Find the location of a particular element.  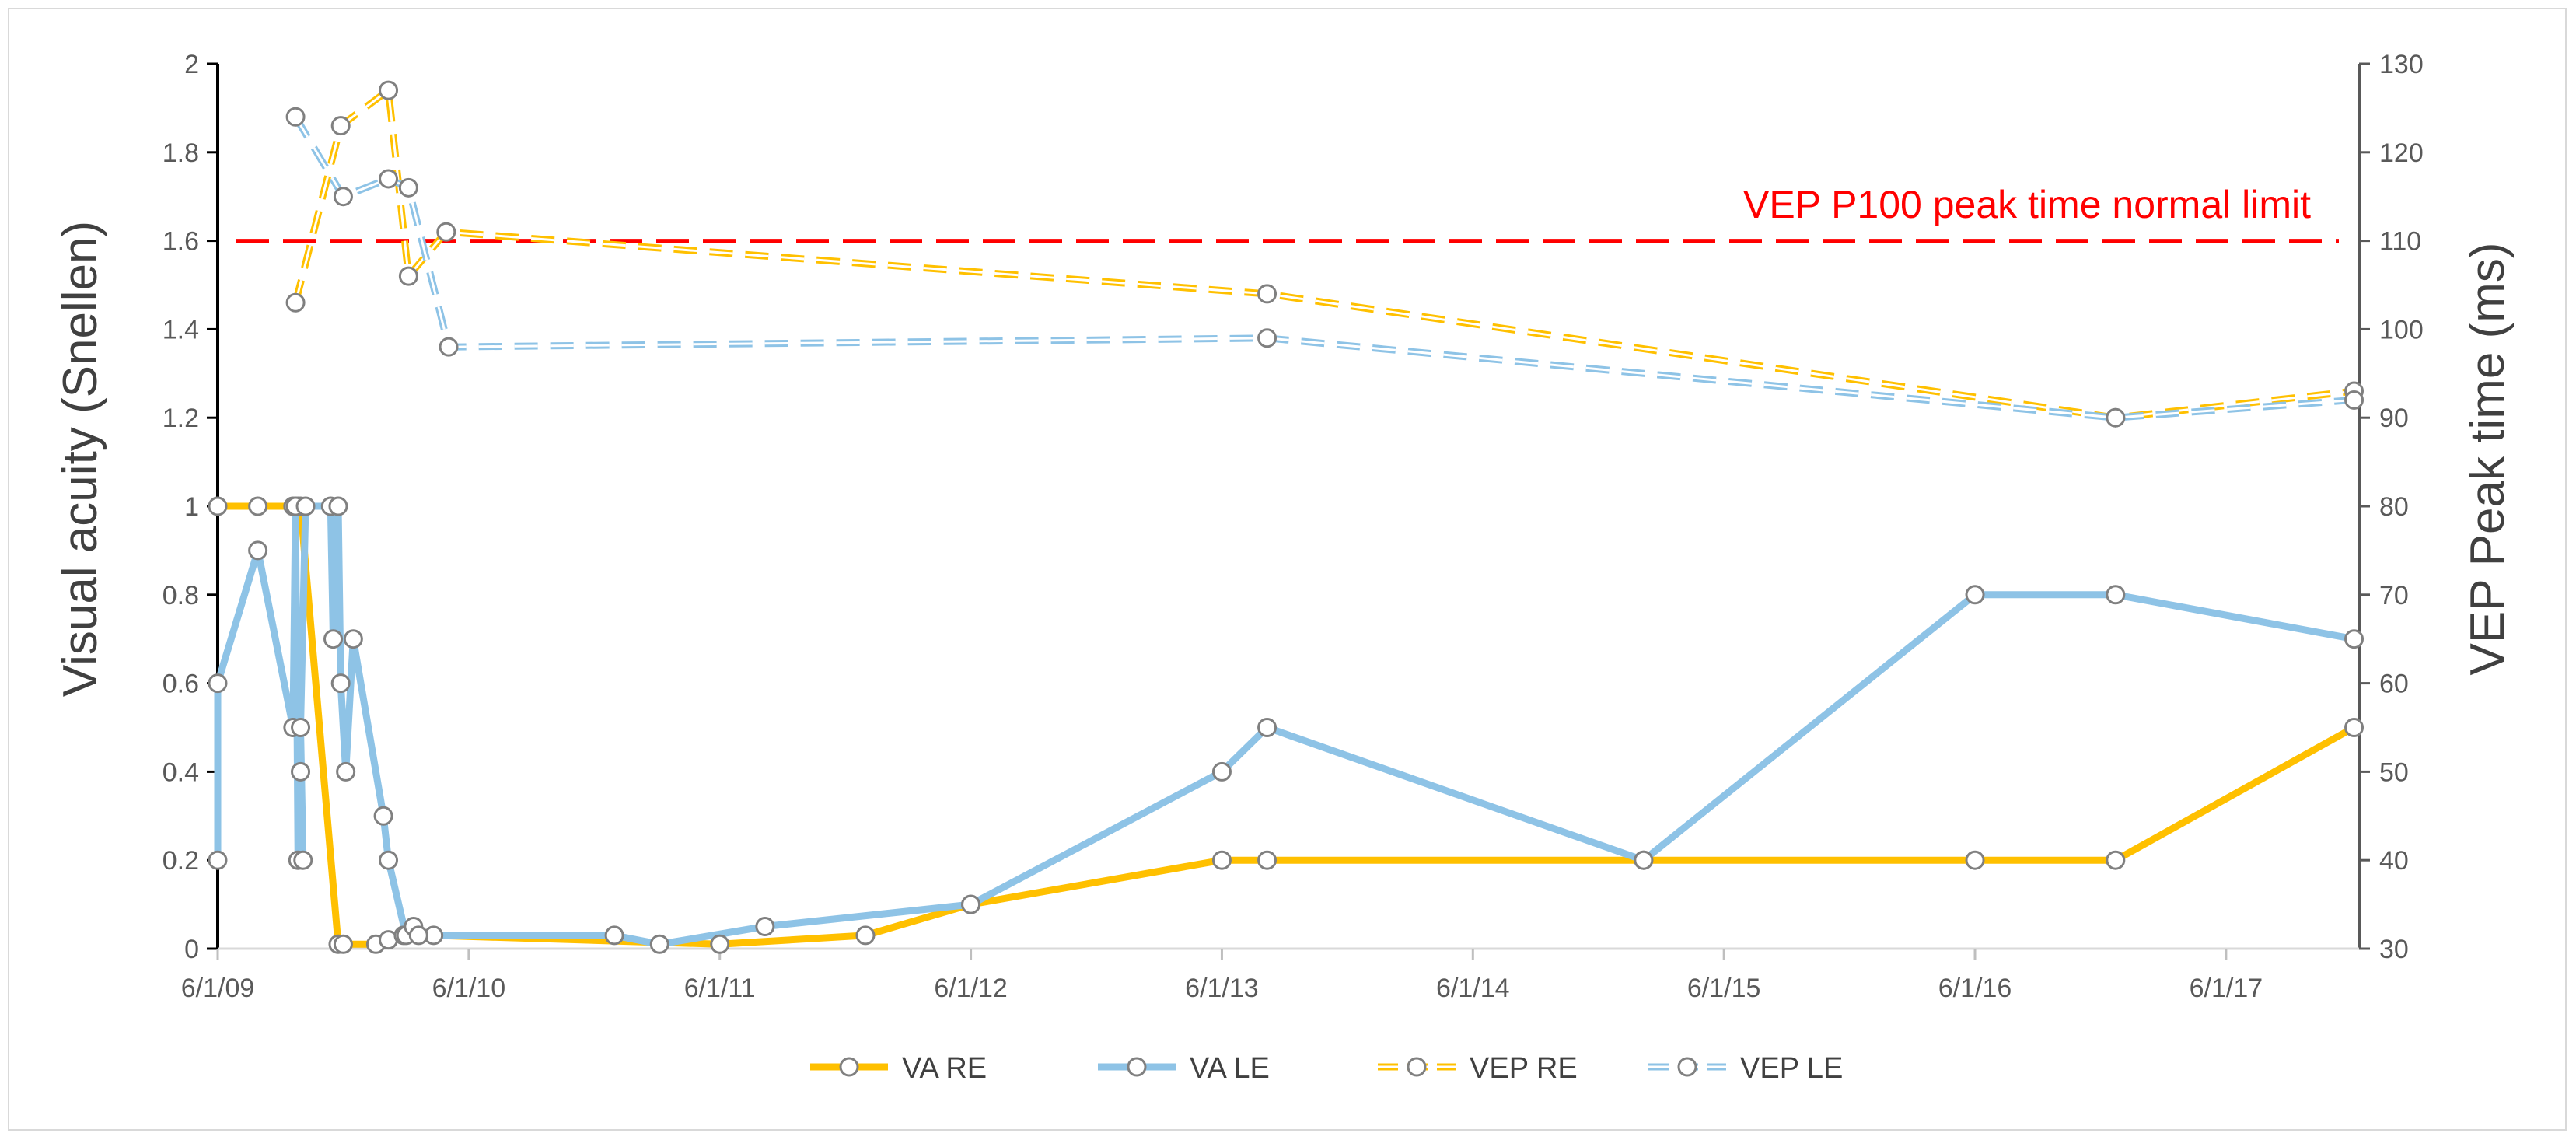

y-tick-label: 0.8 is located at coordinates (181, 595).